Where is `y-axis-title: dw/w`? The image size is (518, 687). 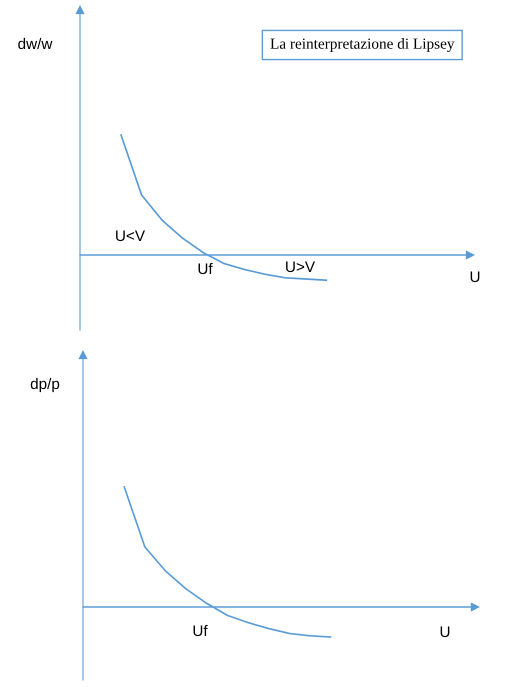
y-axis-title: dw/w is located at coordinates (35, 44).